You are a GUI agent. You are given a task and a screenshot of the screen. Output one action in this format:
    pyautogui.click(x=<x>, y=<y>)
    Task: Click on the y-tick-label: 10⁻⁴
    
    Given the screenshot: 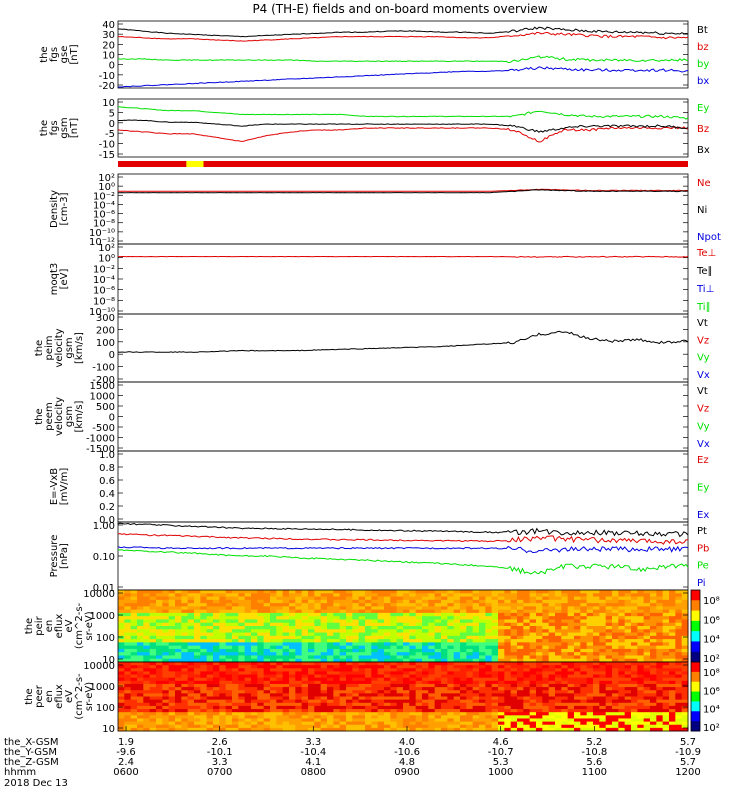 What is the action you would take?
    pyautogui.click(x=104, y=205)
    